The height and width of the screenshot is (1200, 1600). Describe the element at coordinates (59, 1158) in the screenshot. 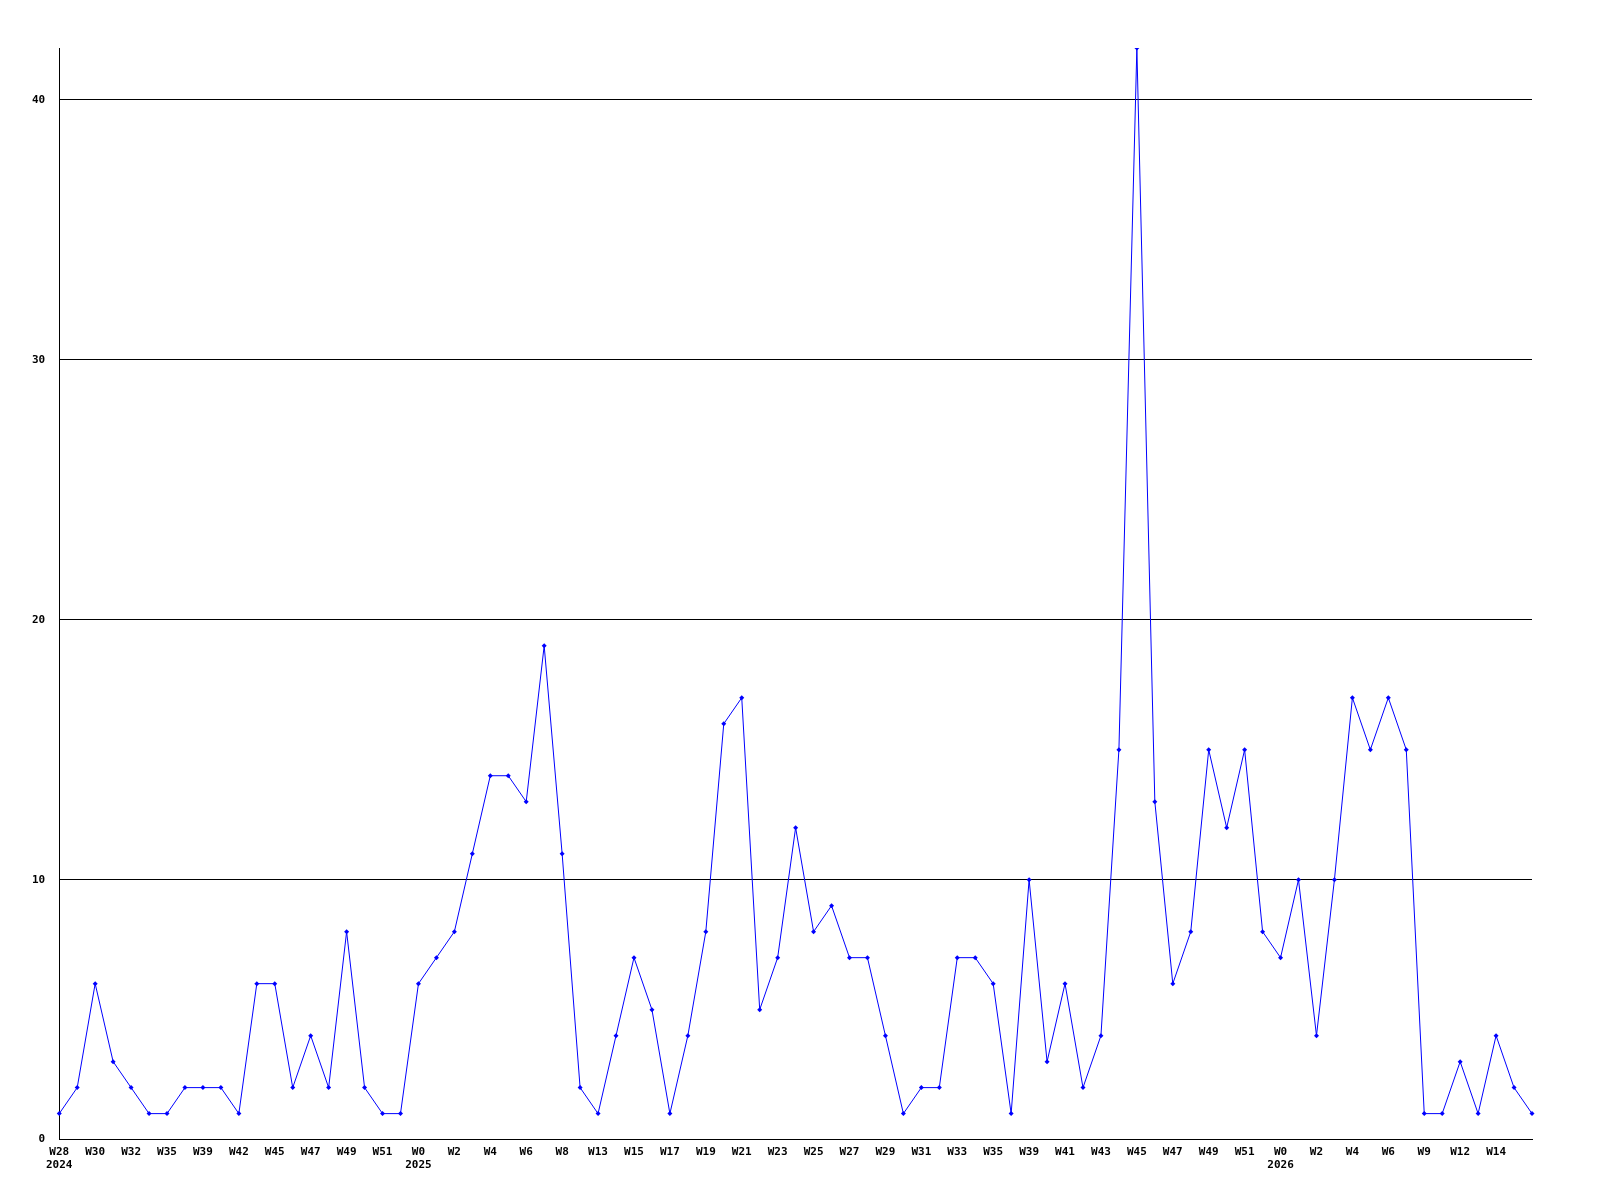

I see `x-tick-label: W28 2024` at that location.